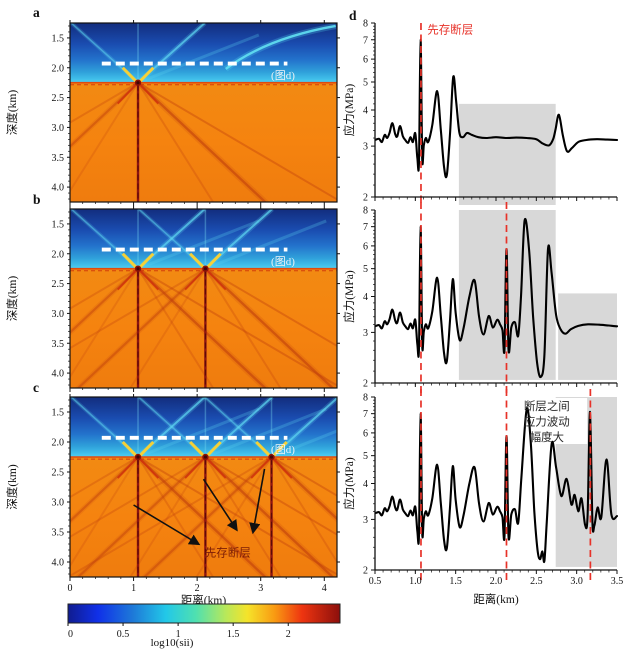 The height and width of the screenshot is (649, 635). What do you see at coordinates (496, 599) in the screenshot?
I see `x-axis-label: 距离(km)` at bounding box center [496, 599].